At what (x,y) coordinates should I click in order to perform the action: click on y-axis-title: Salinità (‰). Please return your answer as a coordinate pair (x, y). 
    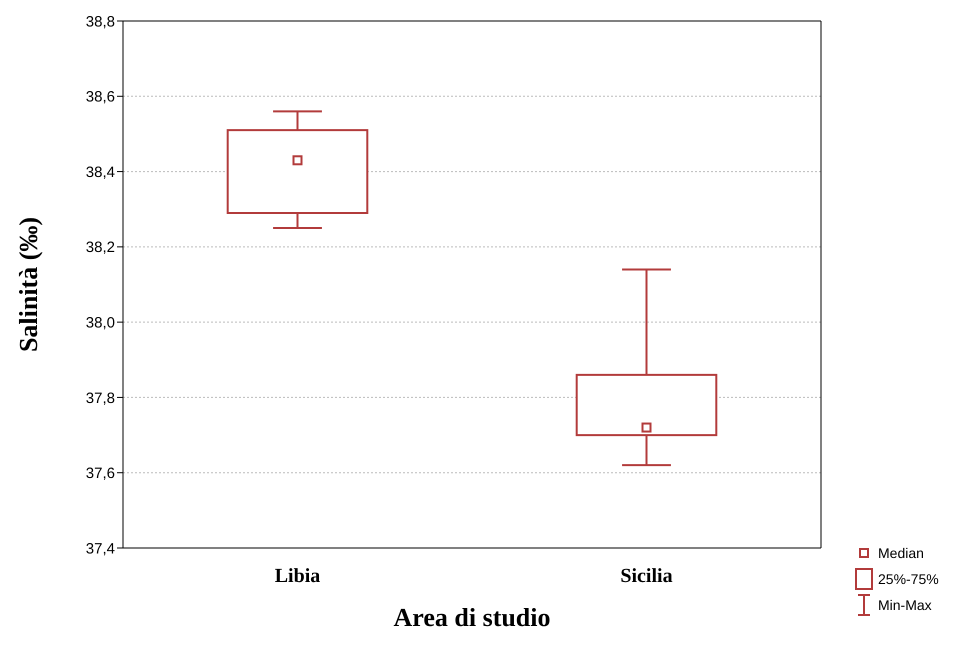
    Looking at the image, I should click on (29, 284).